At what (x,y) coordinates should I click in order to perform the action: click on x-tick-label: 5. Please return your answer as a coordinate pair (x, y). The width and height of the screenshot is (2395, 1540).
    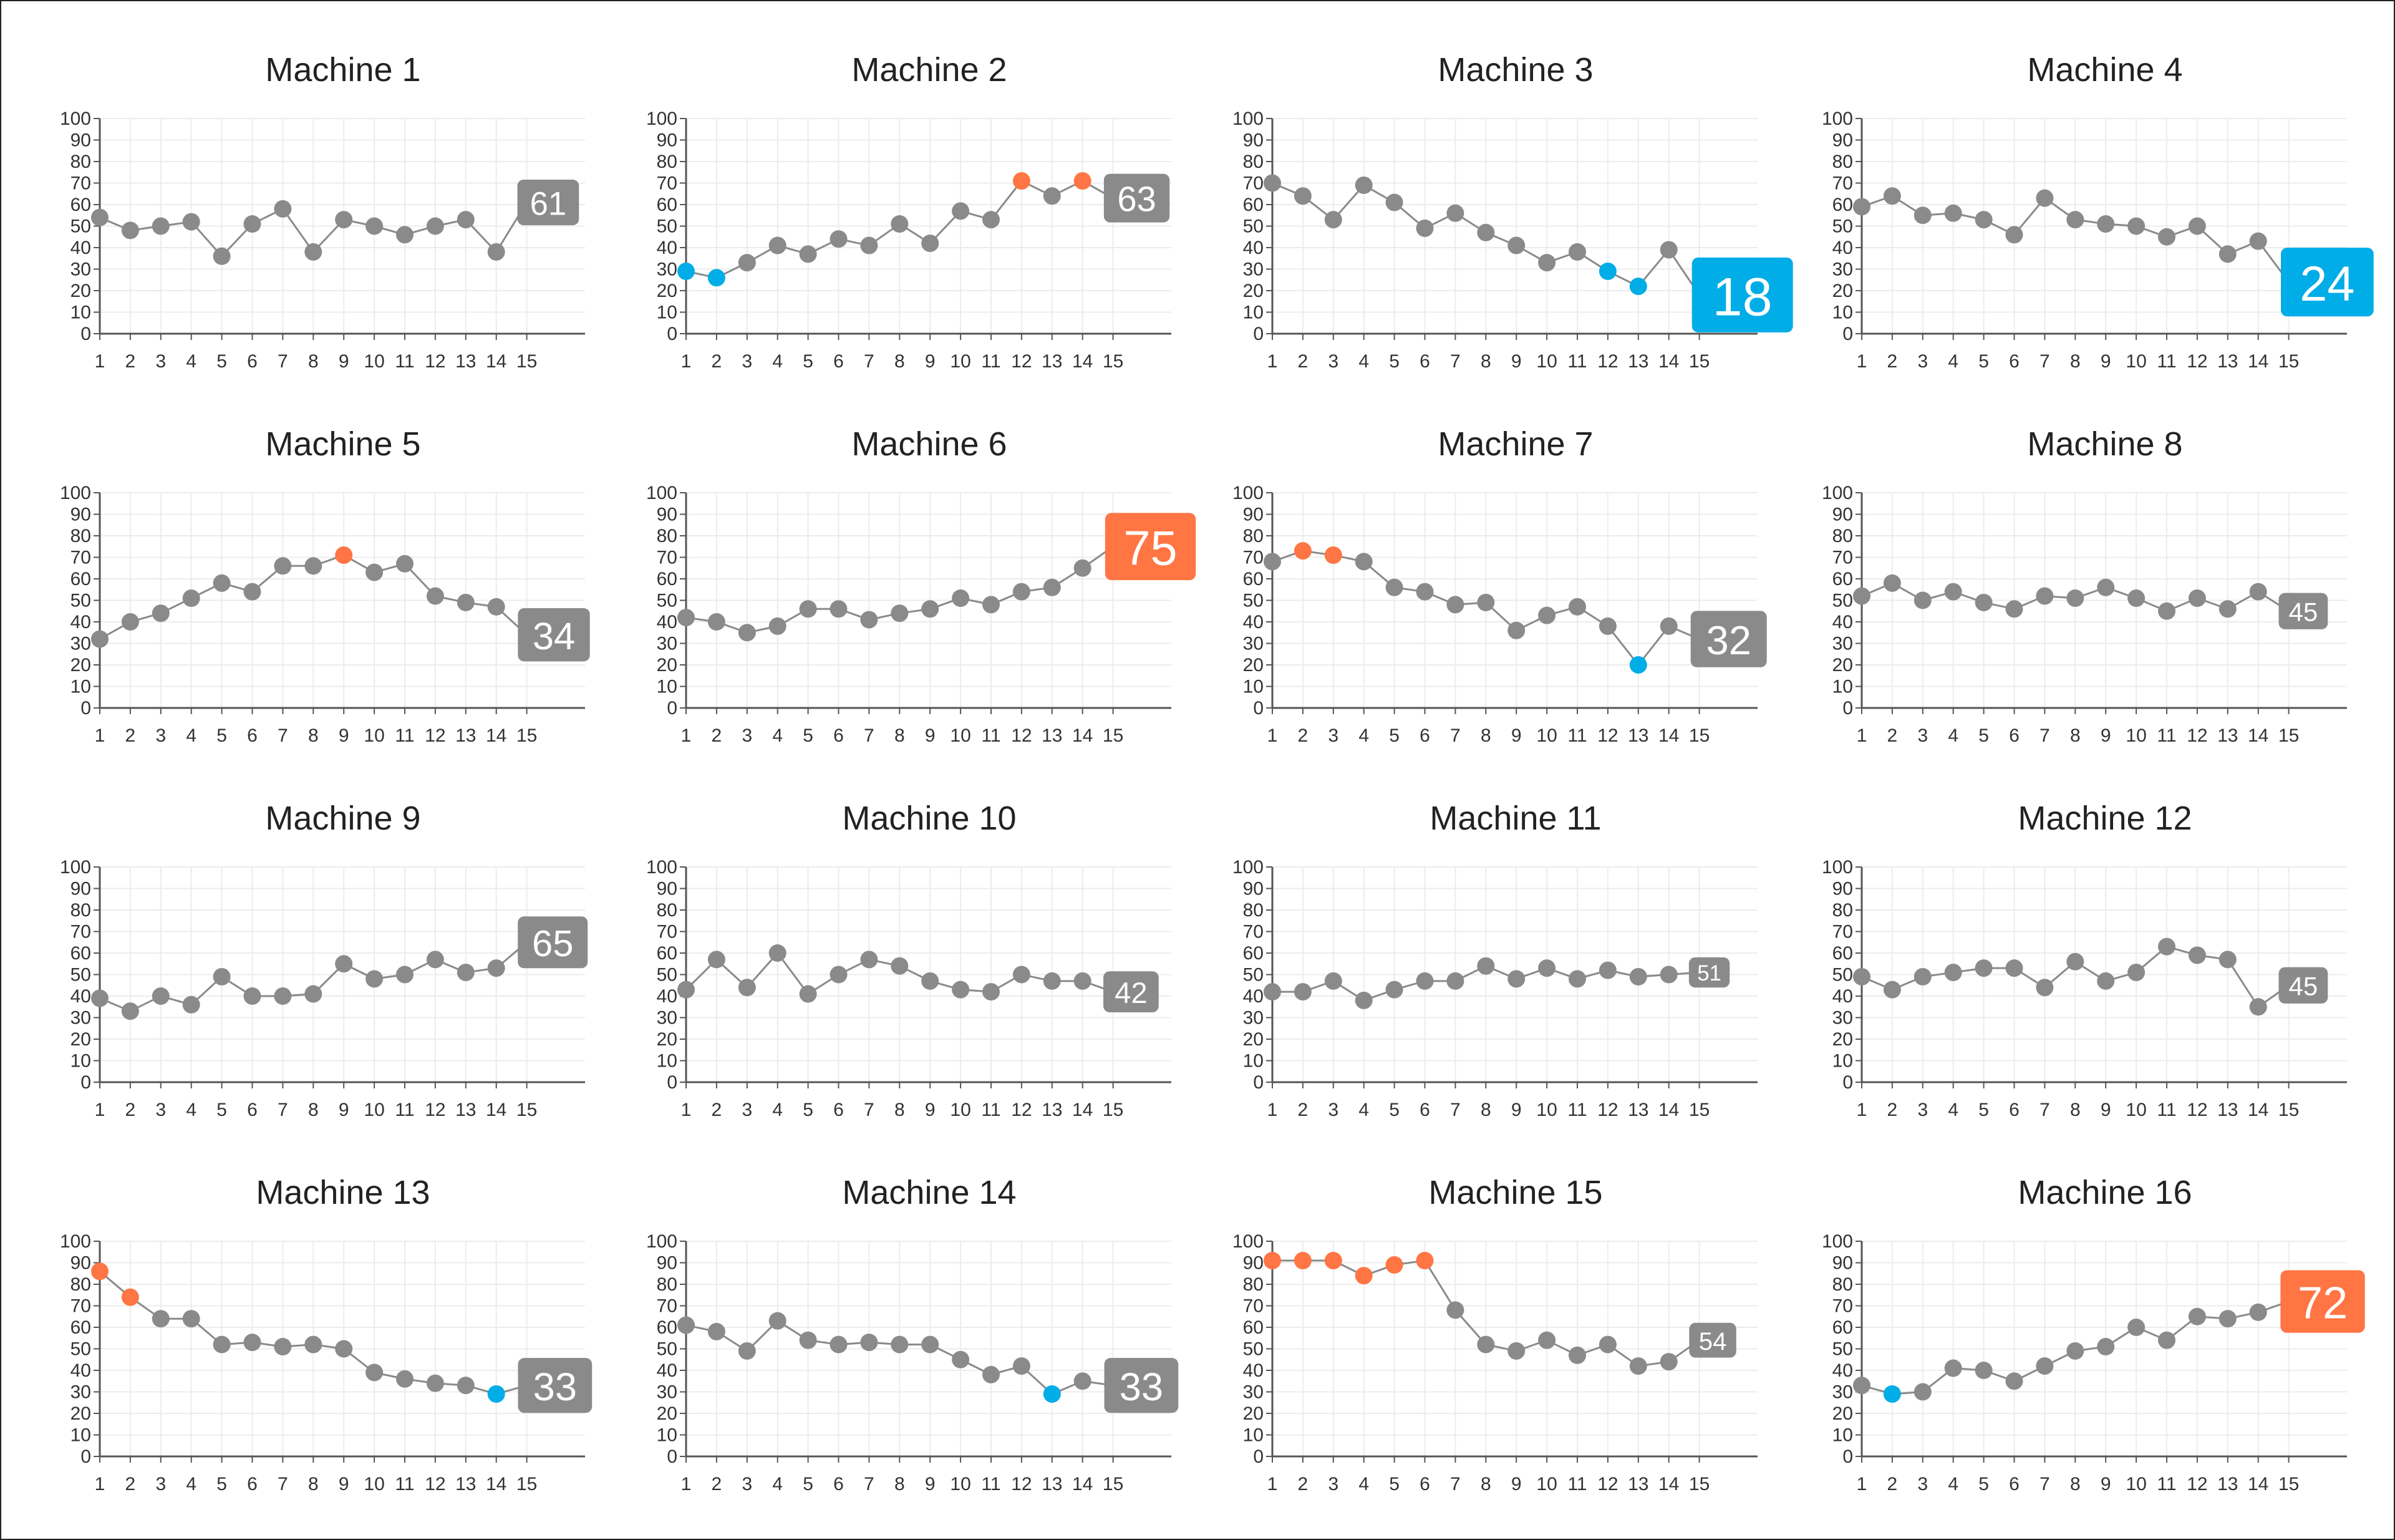
    Looking at the image, I should click on (1983, 1484).